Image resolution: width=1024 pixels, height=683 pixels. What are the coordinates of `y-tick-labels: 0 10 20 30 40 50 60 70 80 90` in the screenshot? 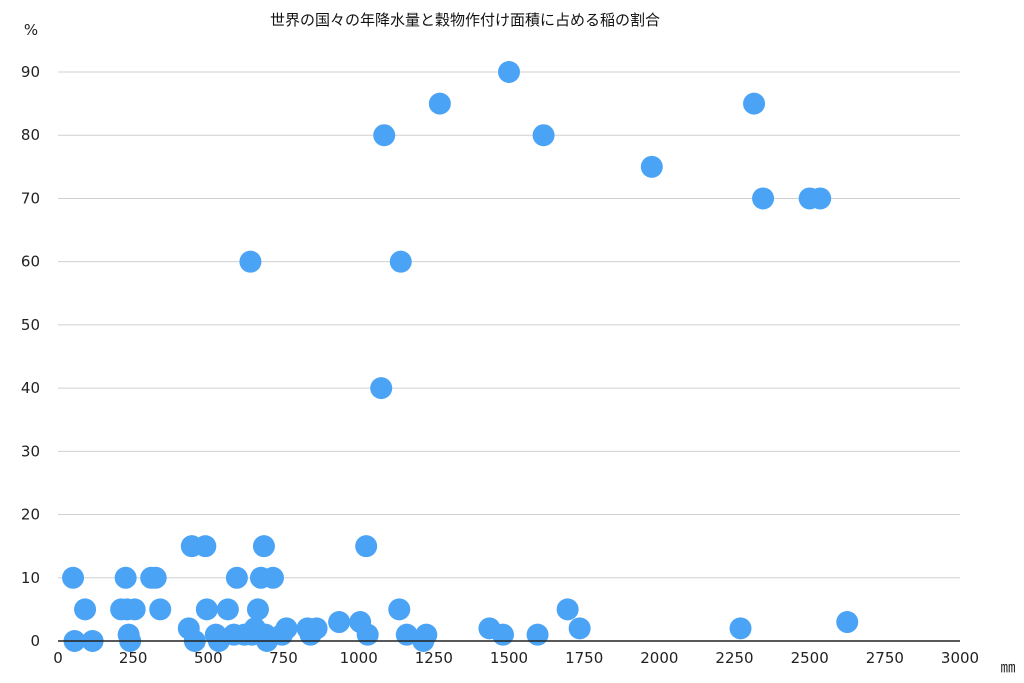 It's located at (30, 356).